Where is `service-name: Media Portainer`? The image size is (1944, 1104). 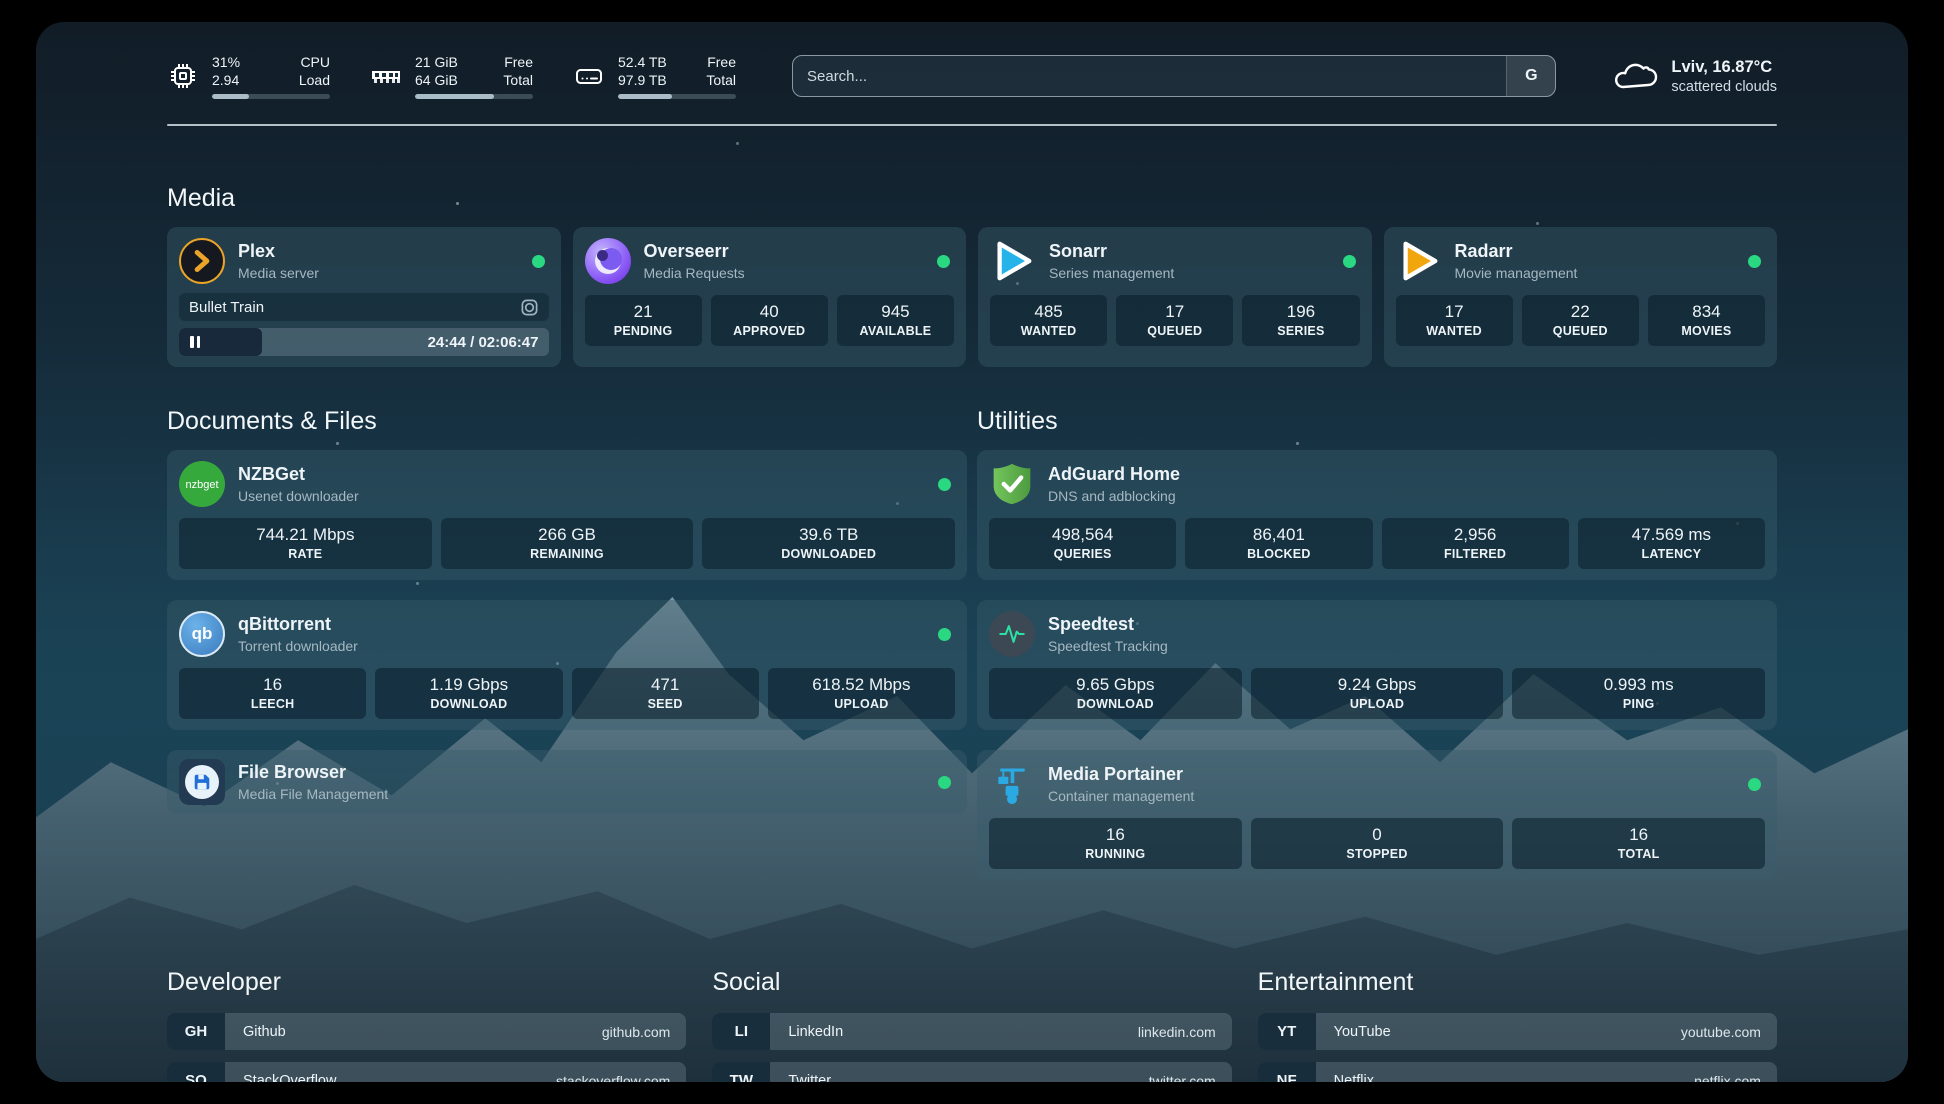 service-name: Media Portainer is located at coordinates (1116, 774).